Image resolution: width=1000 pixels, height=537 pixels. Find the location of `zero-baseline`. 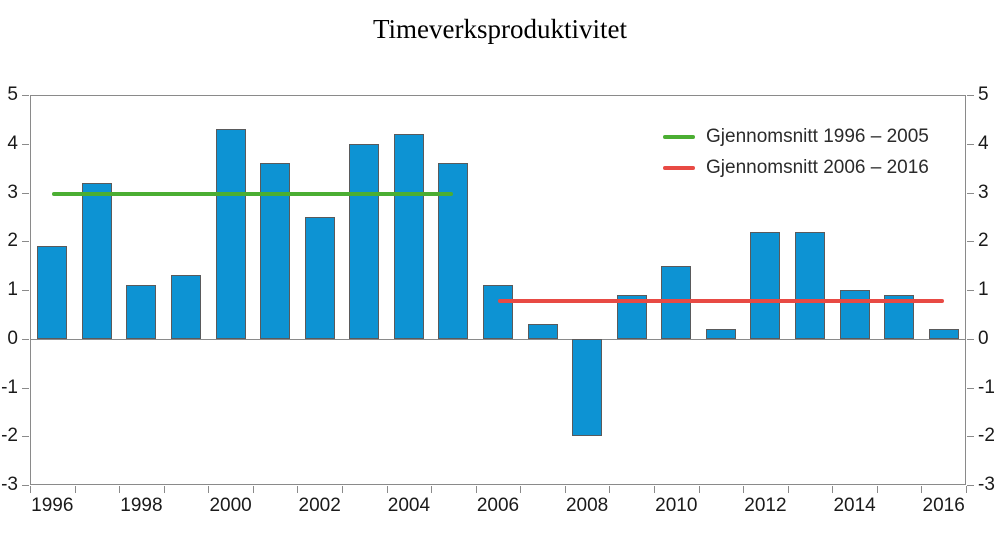

zero-baseline is located at coordinates (498, 339).